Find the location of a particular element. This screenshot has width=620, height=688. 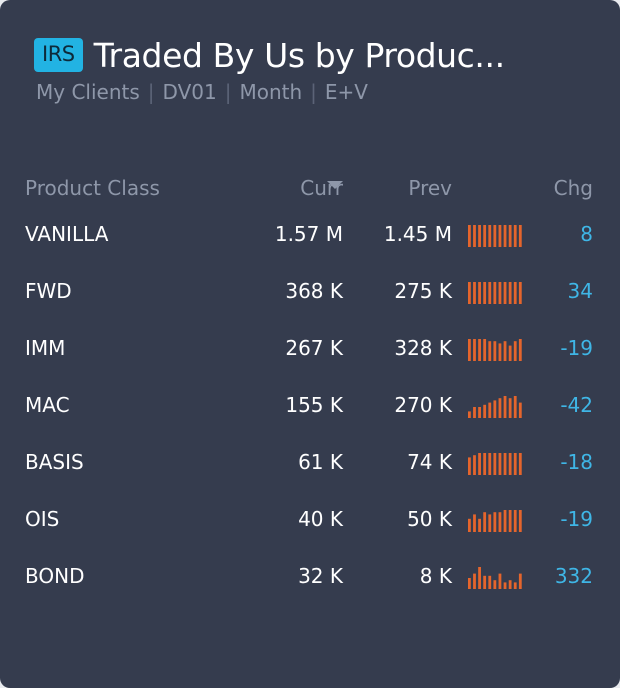

table-row: BOND 32 K 8 K 332 is located at coordinates (310, 580).